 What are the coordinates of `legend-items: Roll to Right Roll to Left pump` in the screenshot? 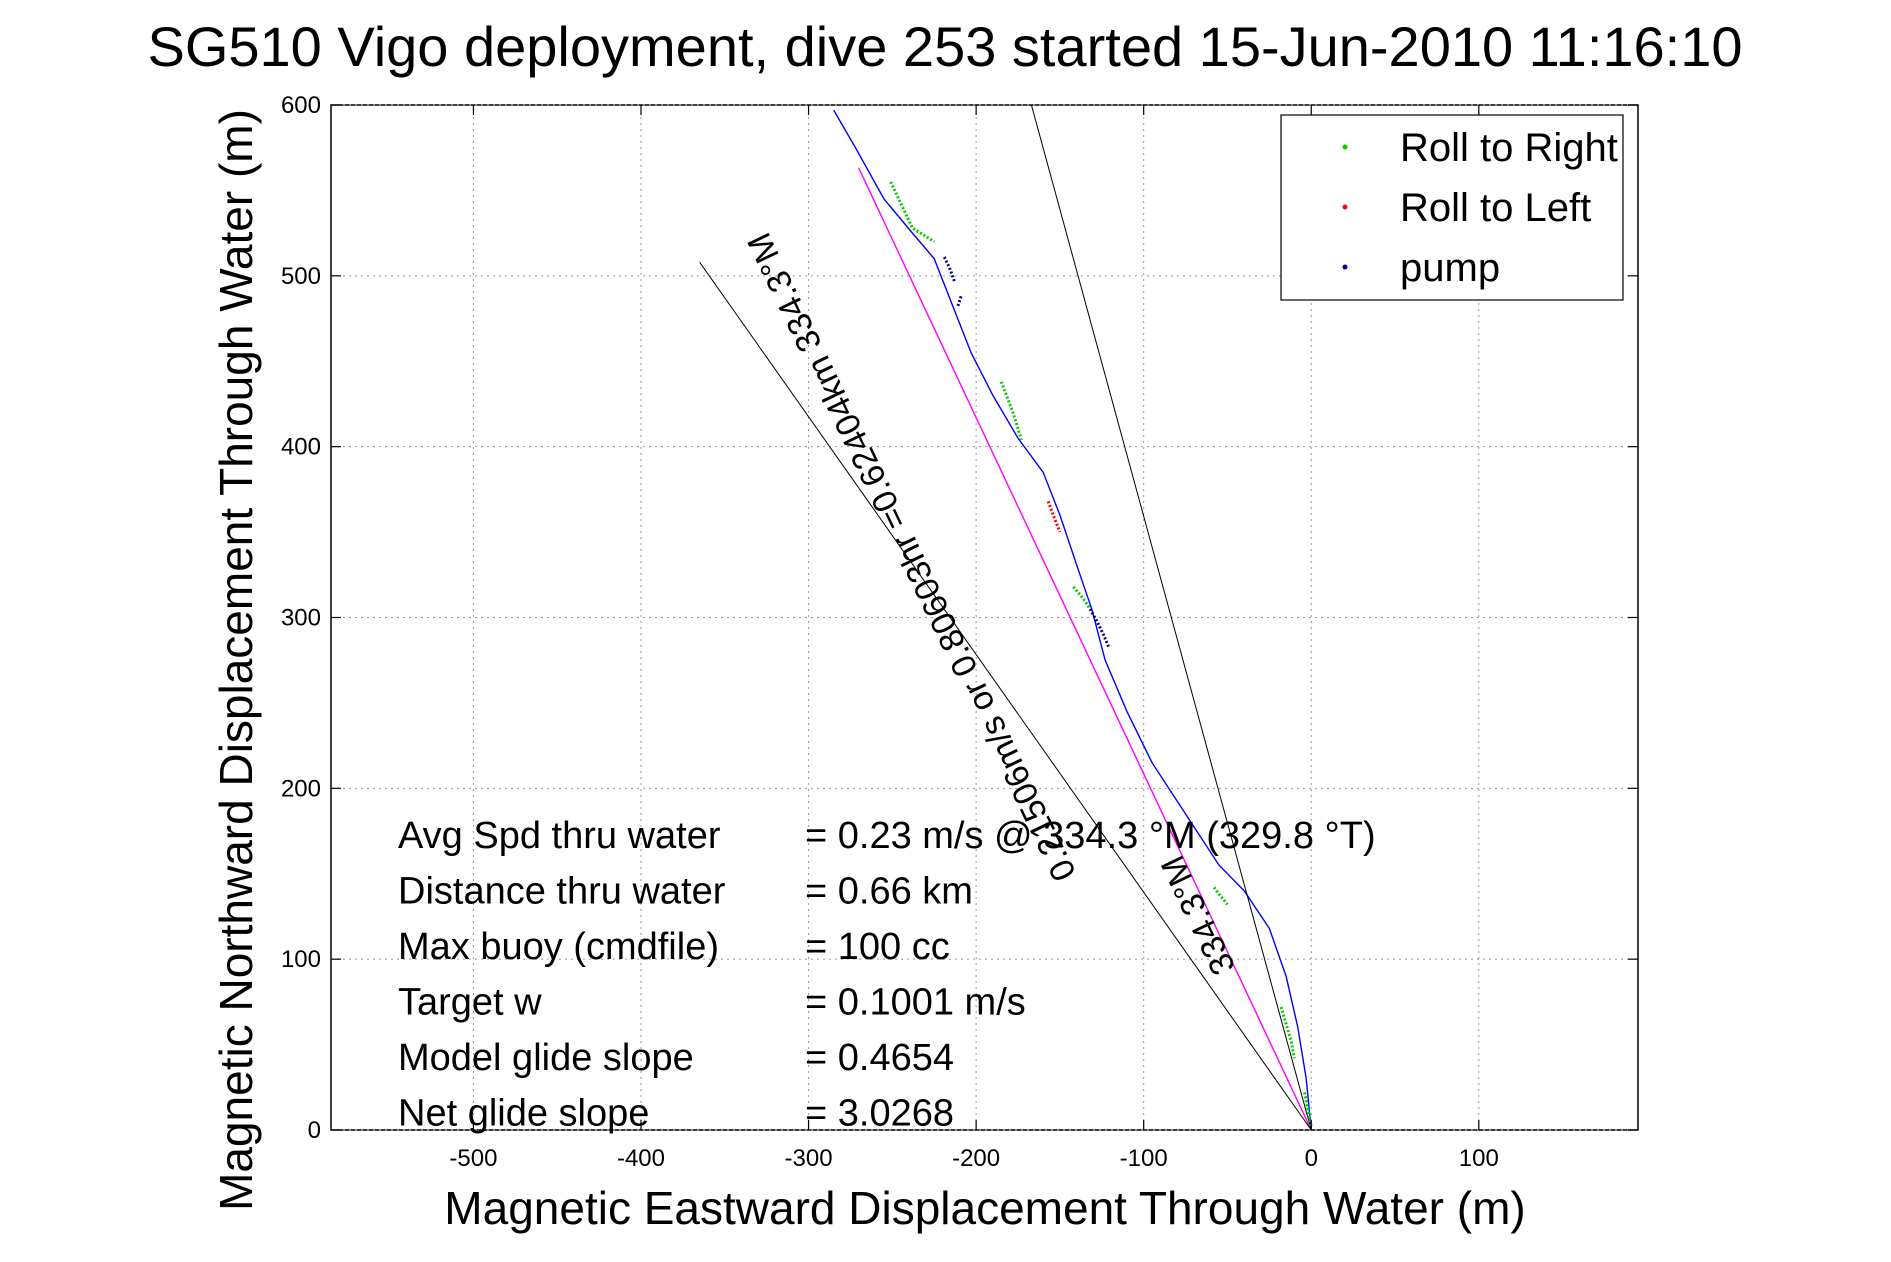 It's located at (1480, 208).